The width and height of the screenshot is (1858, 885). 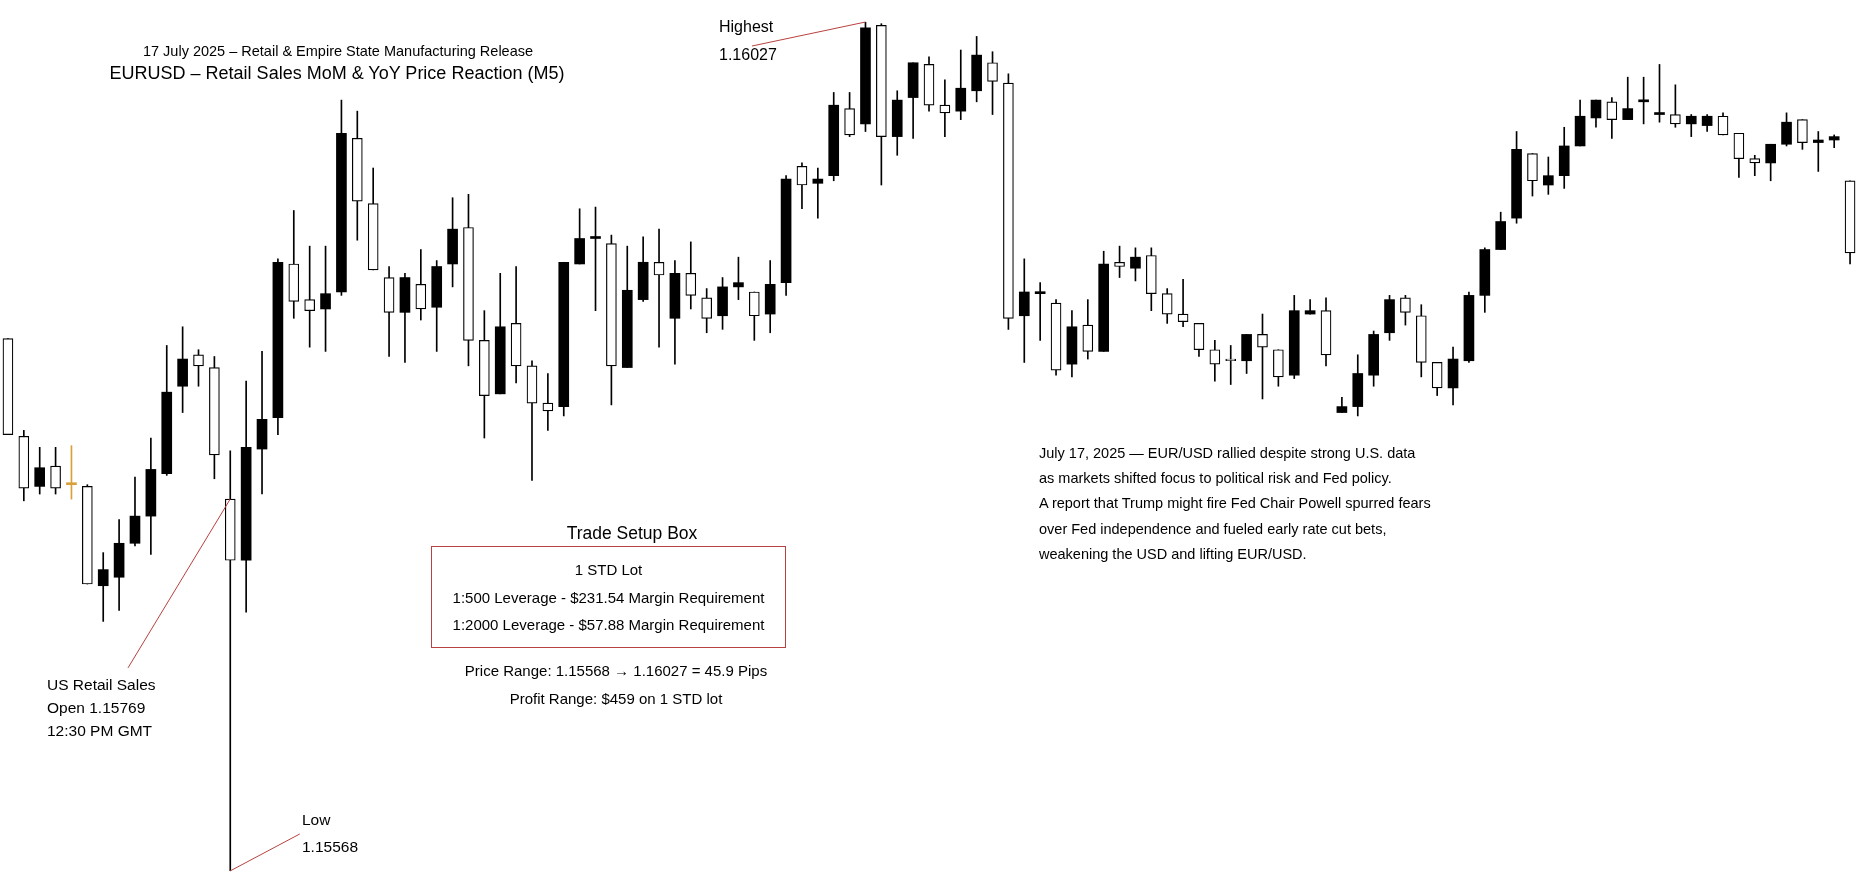 I want to click on annotation: Trade Setup Box, so click(x=632, y=533).